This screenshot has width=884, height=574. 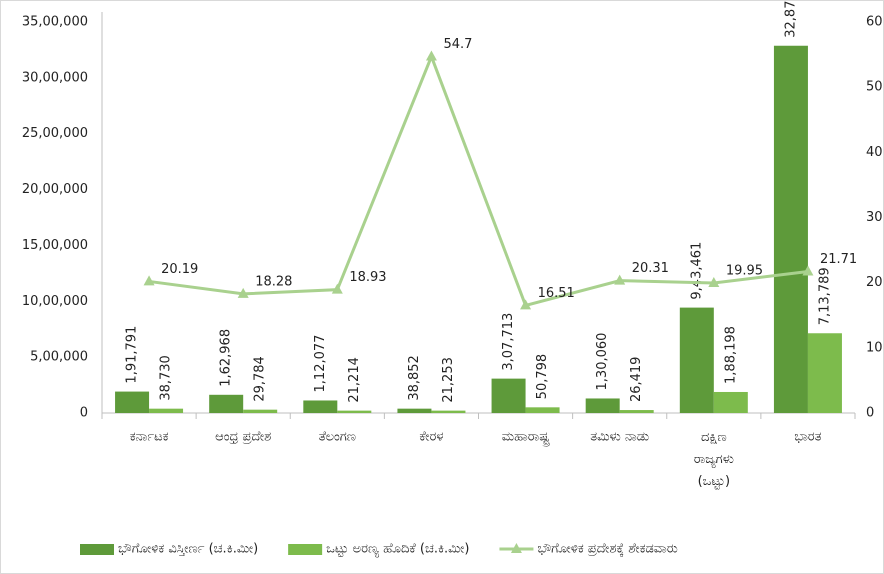 I want to click on x-tick-label: ಭಾರತ, so click(x=807, y=437).